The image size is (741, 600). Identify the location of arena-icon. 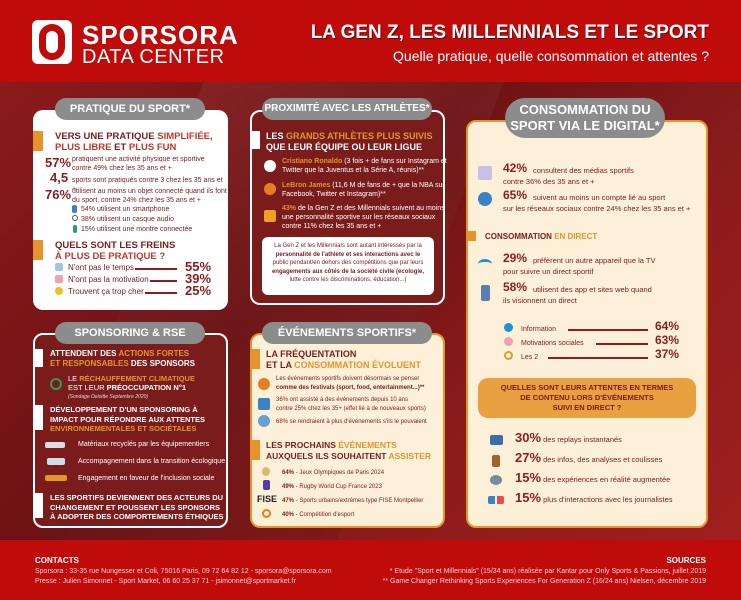
(264, 421).